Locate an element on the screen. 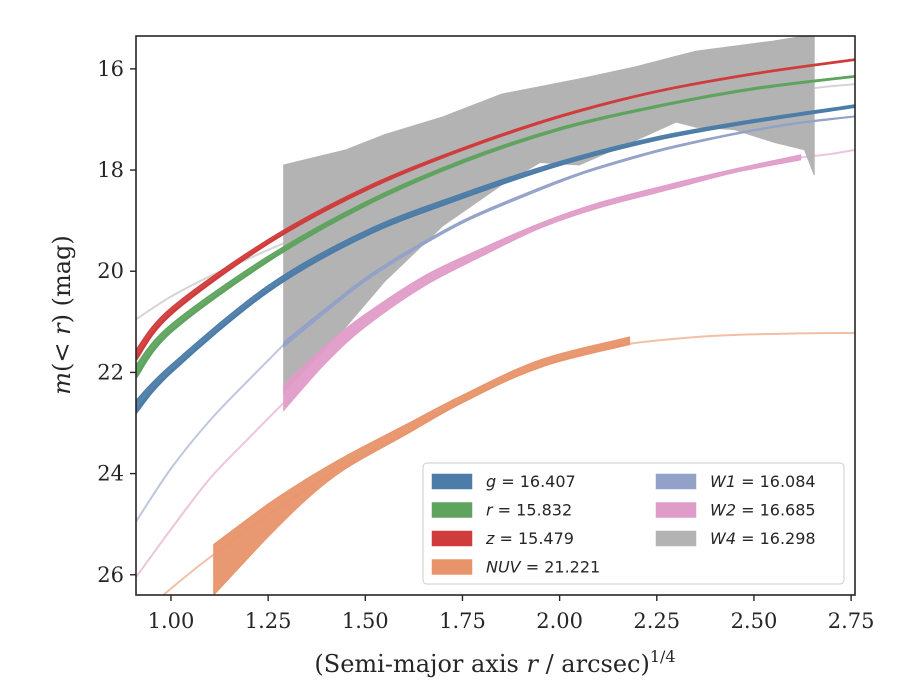 The height and width of the screenshot is (700, 900). legend-label: r = 15.832 is located at coordinates (529, 510).